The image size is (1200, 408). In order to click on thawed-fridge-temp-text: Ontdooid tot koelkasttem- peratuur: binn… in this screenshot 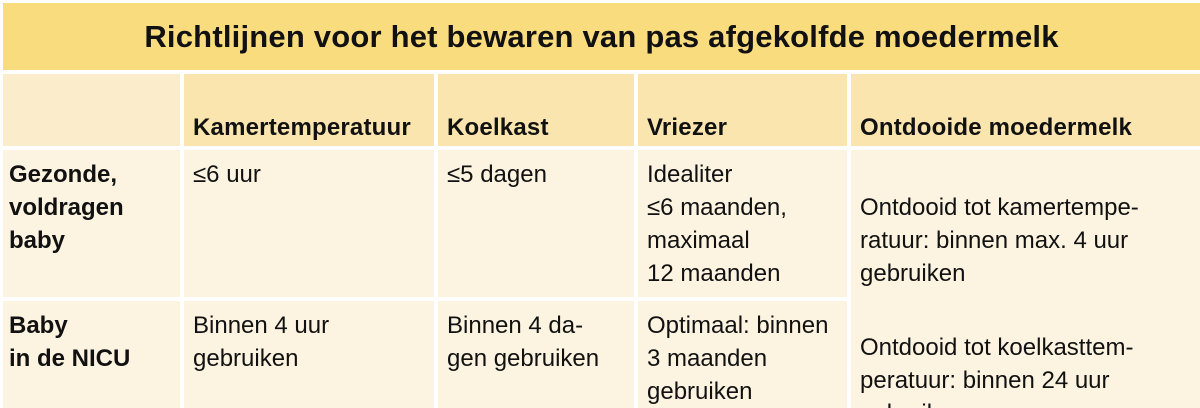, I will do `click(997, 371)`.